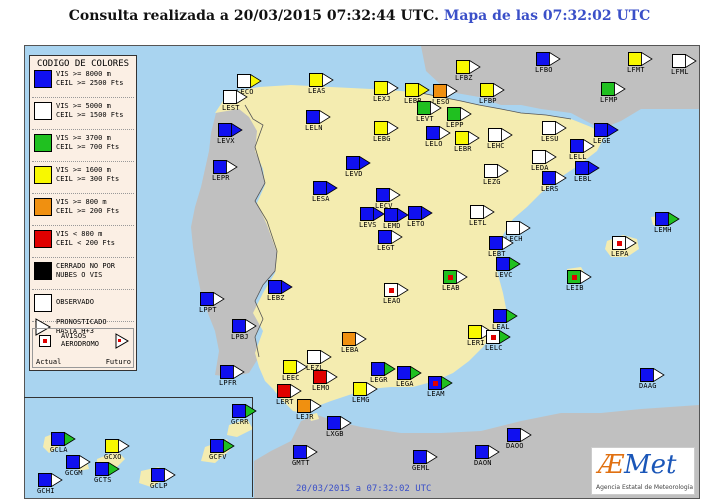  I want to click on avisos-label: AVISOS AERODROMO, so click(80, 340).